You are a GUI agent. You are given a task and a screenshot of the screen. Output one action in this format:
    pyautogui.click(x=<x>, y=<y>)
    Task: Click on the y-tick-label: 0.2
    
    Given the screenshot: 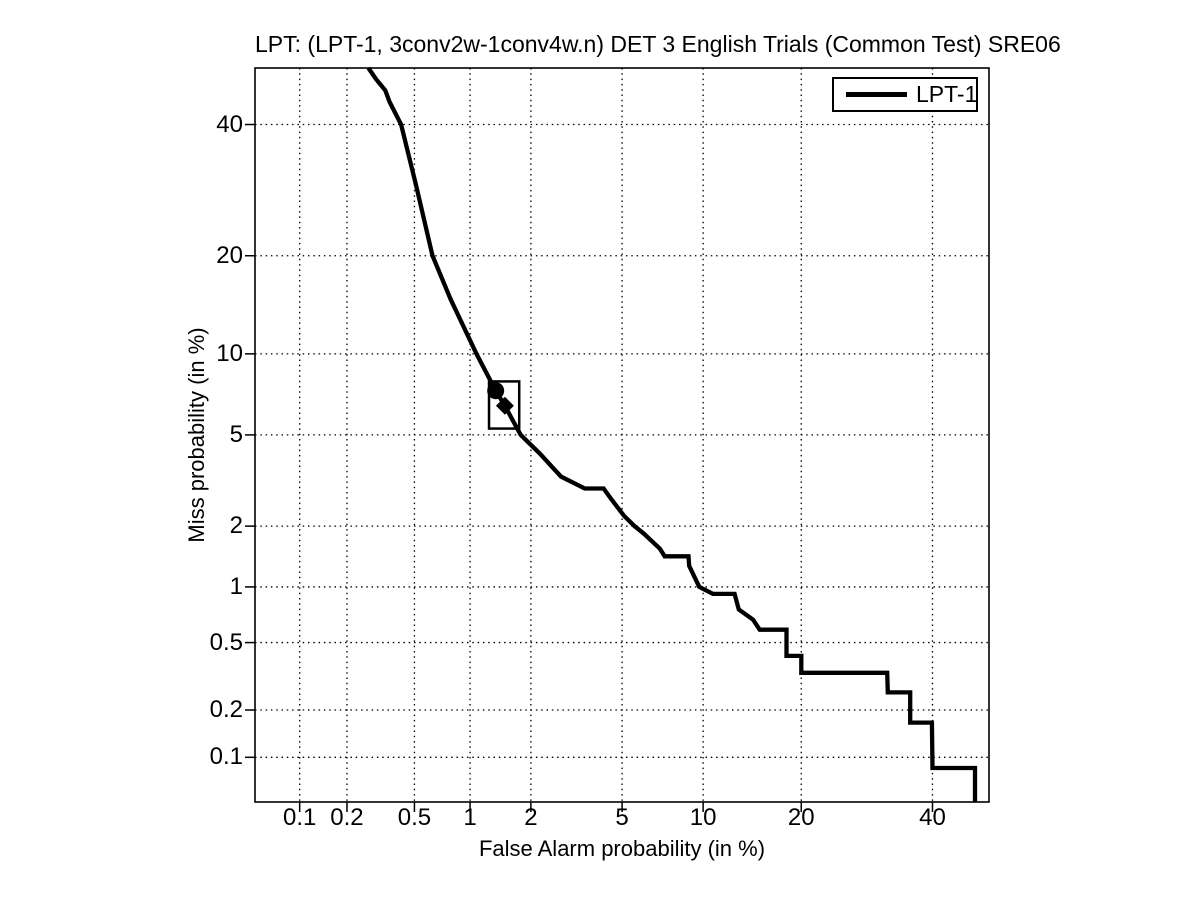 What is the action you would take?
    pyautogui.click(x=226, y=710)
    